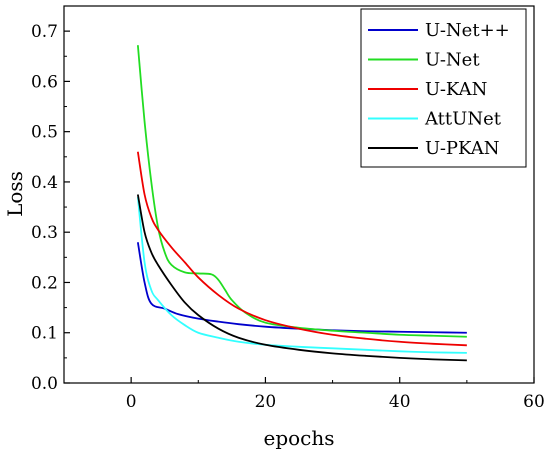 This screenshot has height=458, width=550. I want to click on x-axis-title: epochs, so click(298, 438).